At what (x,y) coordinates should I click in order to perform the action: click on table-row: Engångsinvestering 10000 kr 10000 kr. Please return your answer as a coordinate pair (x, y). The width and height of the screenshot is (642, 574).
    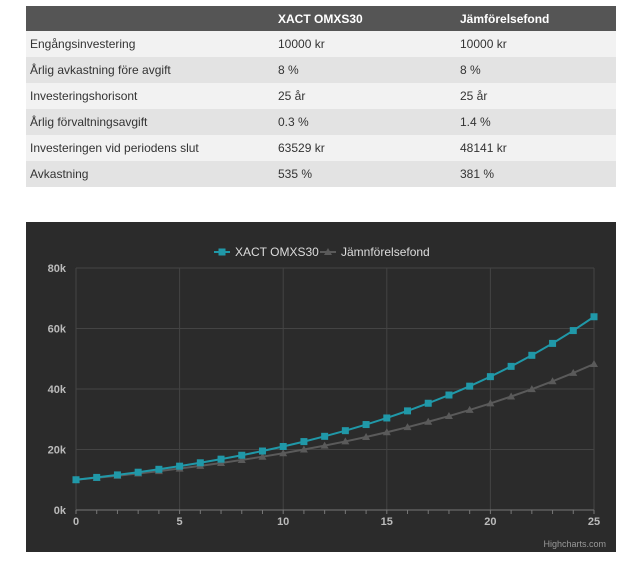
    Looking at the image, I should click on (321, 44).